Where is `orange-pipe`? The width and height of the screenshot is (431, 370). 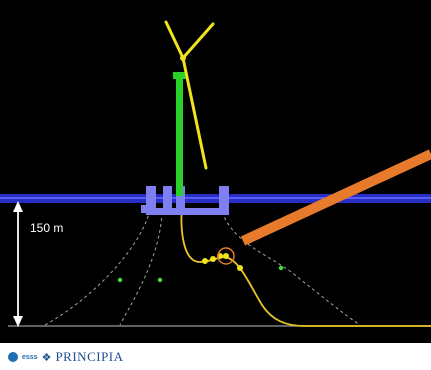 orange-pipe is located at coordinates (335, 197).